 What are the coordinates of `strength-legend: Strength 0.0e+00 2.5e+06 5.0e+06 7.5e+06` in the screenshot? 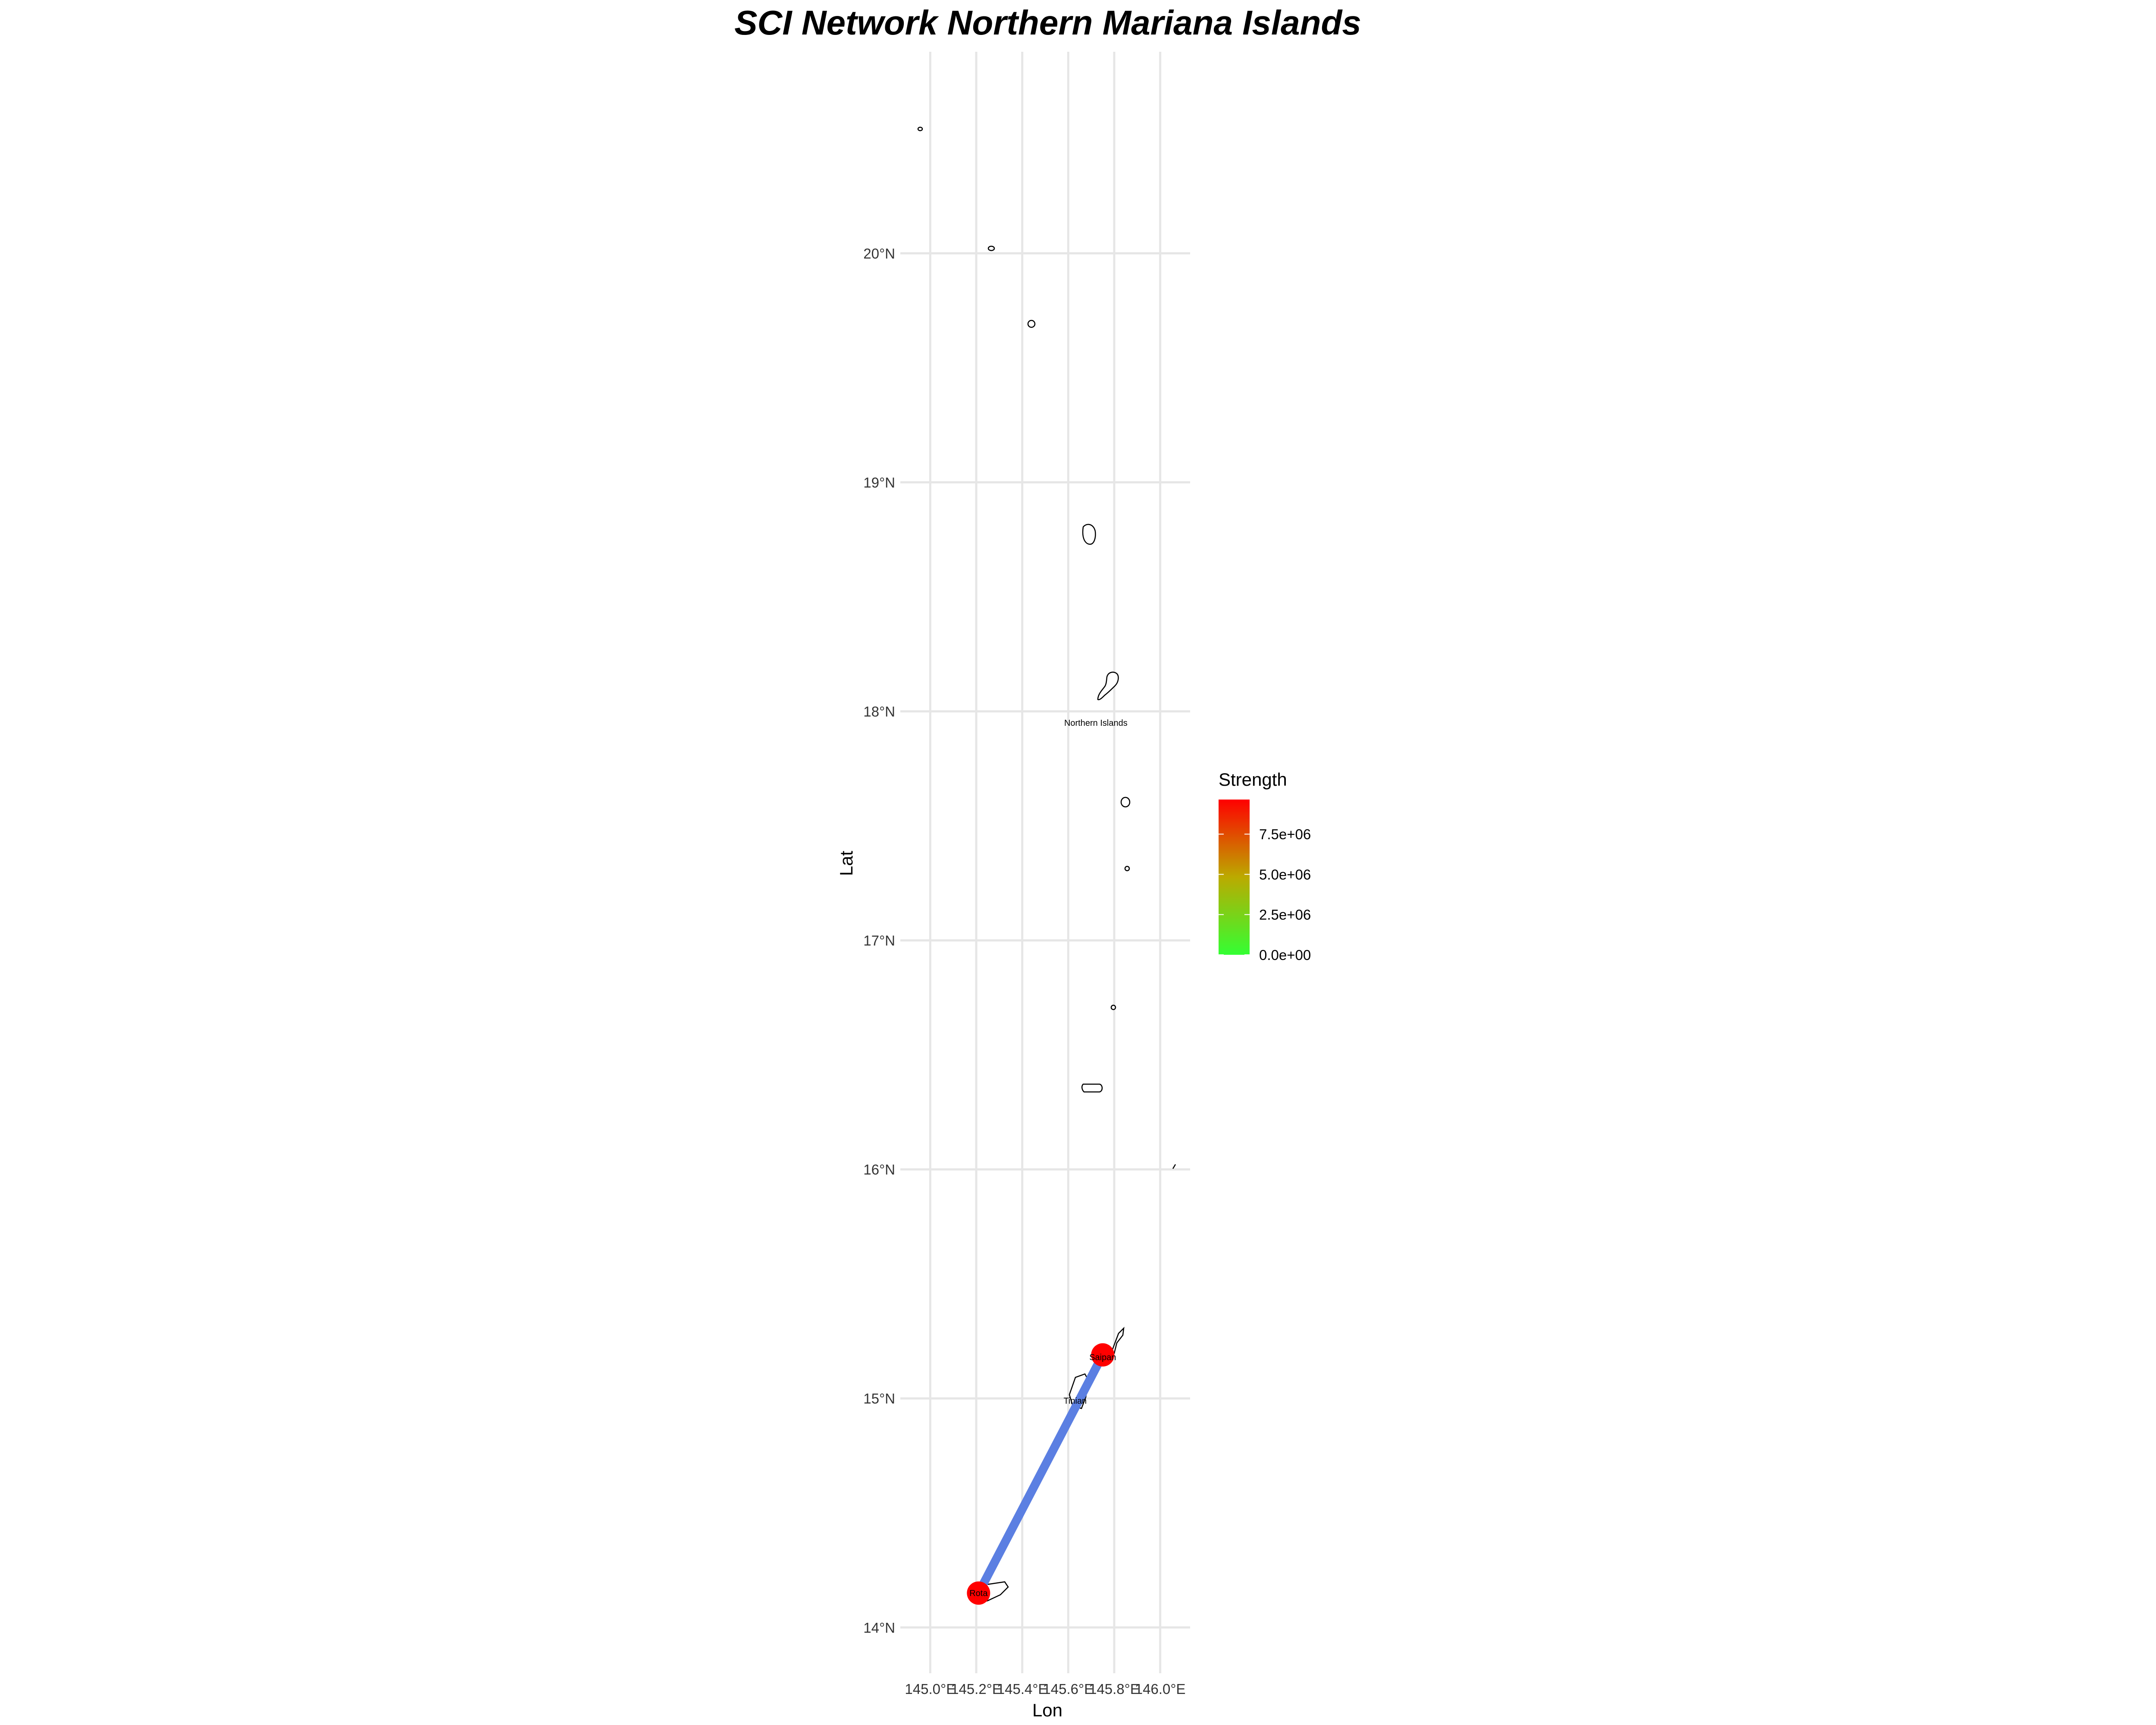 It's located at (1265, 866).